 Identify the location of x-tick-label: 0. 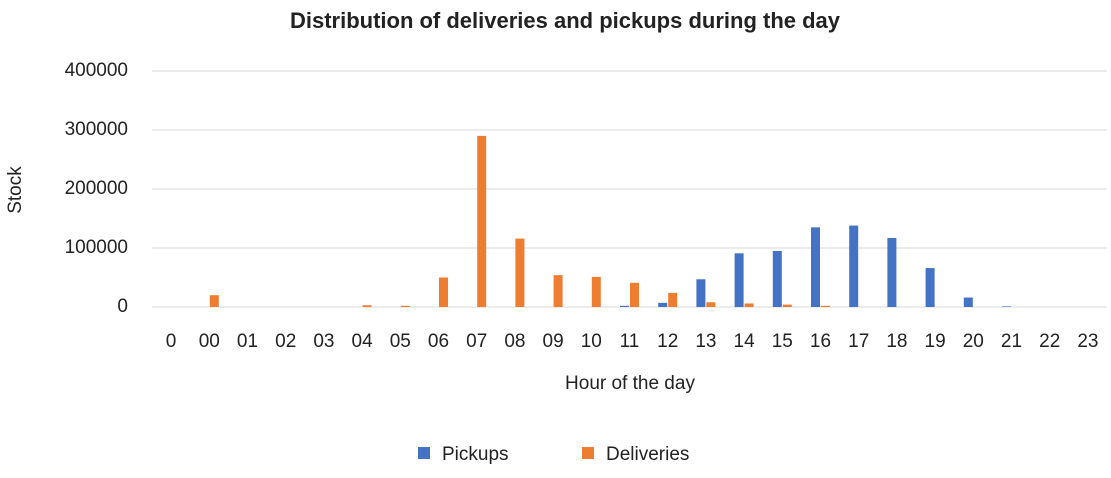
(171, 341).